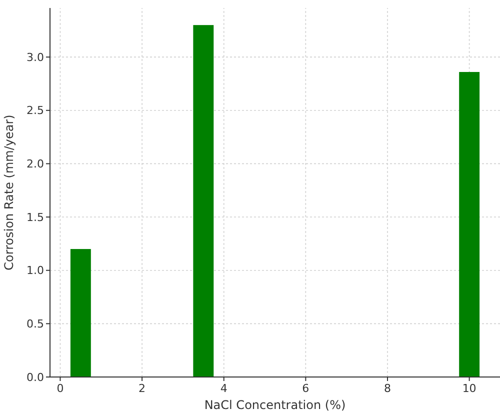  Describe the element at coordinates (35, 217) in the screenshot. I see `y-tick-label: 1.5` at that location.